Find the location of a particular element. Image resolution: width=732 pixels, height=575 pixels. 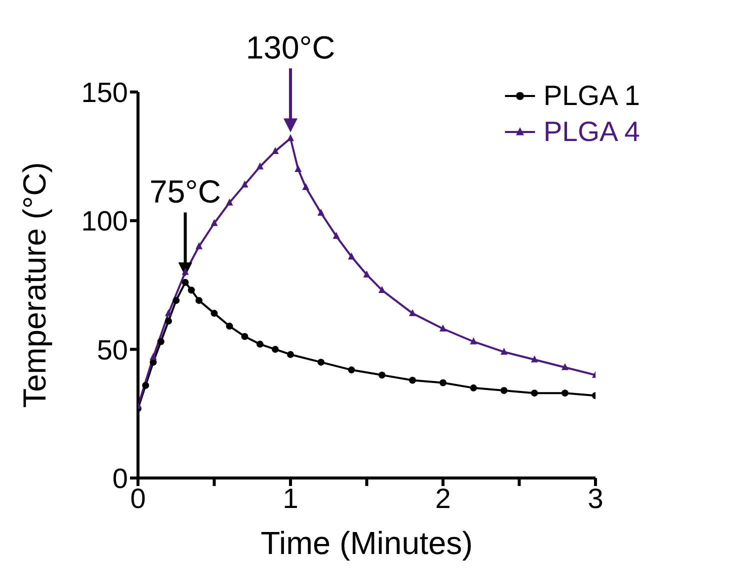

annotation: 75°C is located at coordinates (186, 191).